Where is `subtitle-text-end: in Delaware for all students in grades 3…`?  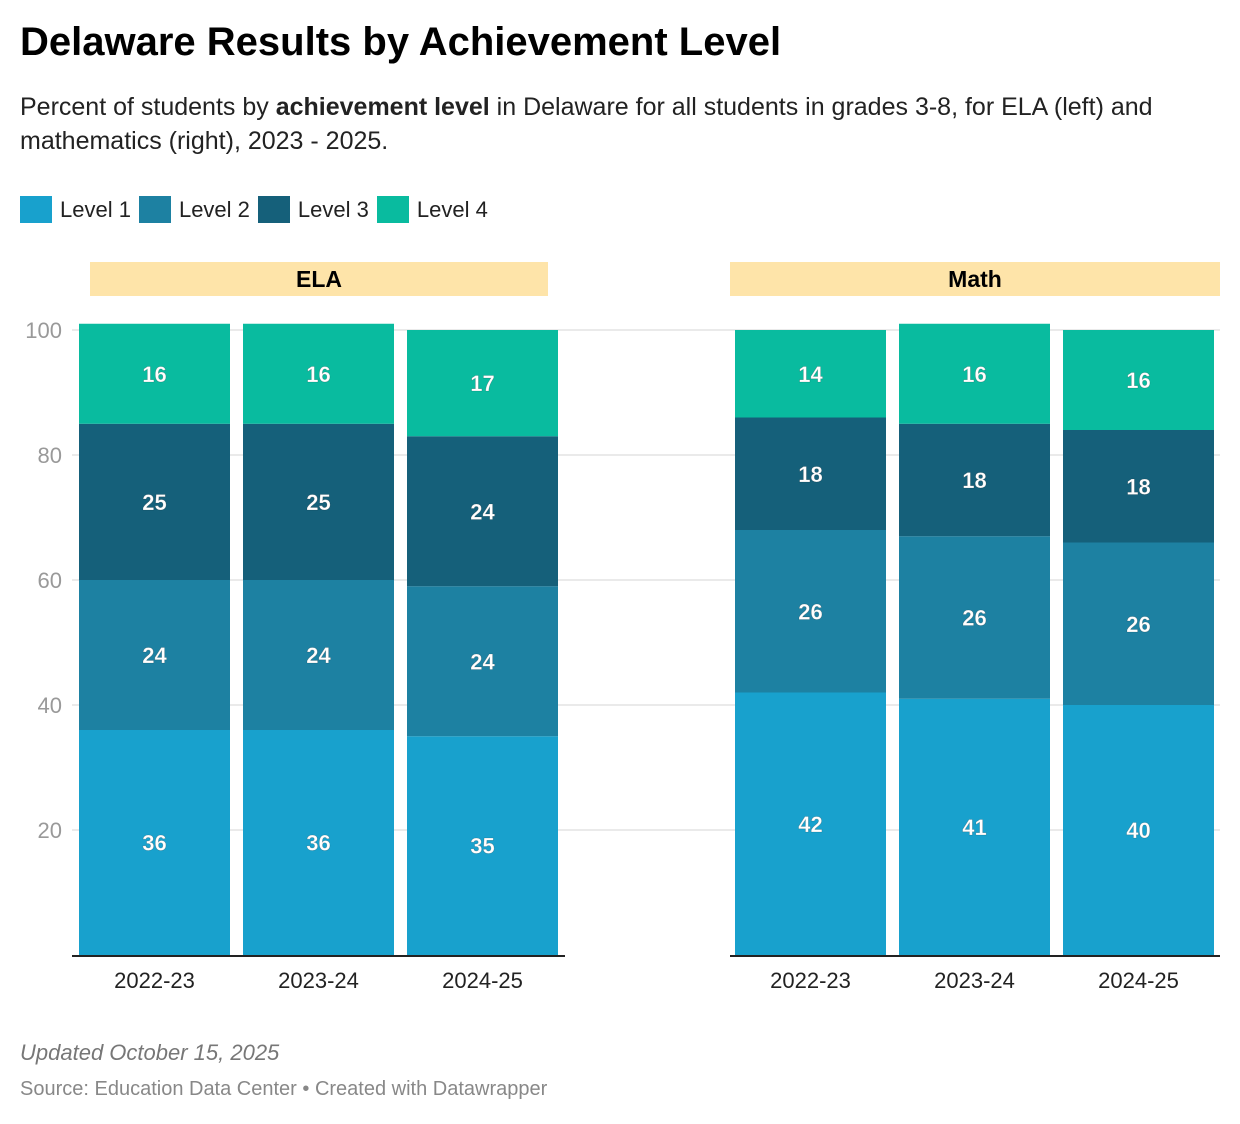 subtitle-text-end: in Delaware for all students in grades 3… is located at coordinates (586, 124).